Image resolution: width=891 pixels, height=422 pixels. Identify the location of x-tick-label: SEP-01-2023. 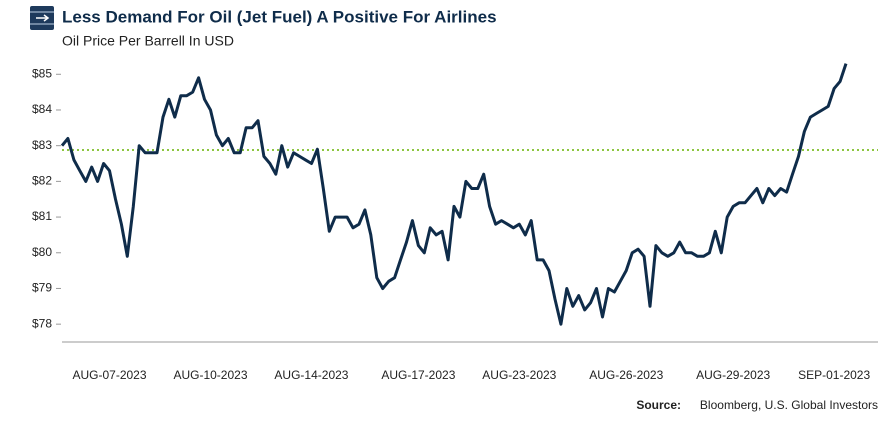
(834, 375).